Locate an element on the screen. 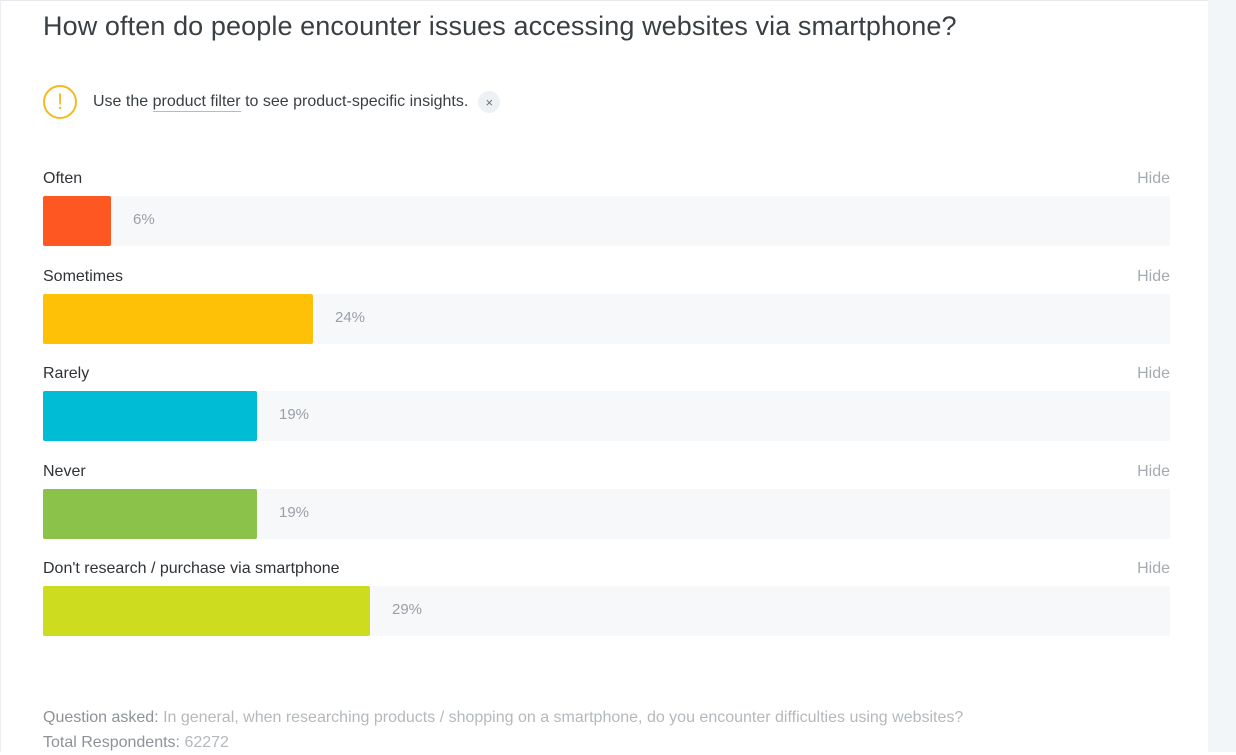 Image resolution: width=1236 pixels, height=755 pixels. bar-category-label: Rarely is located at coordinates (66, 373).